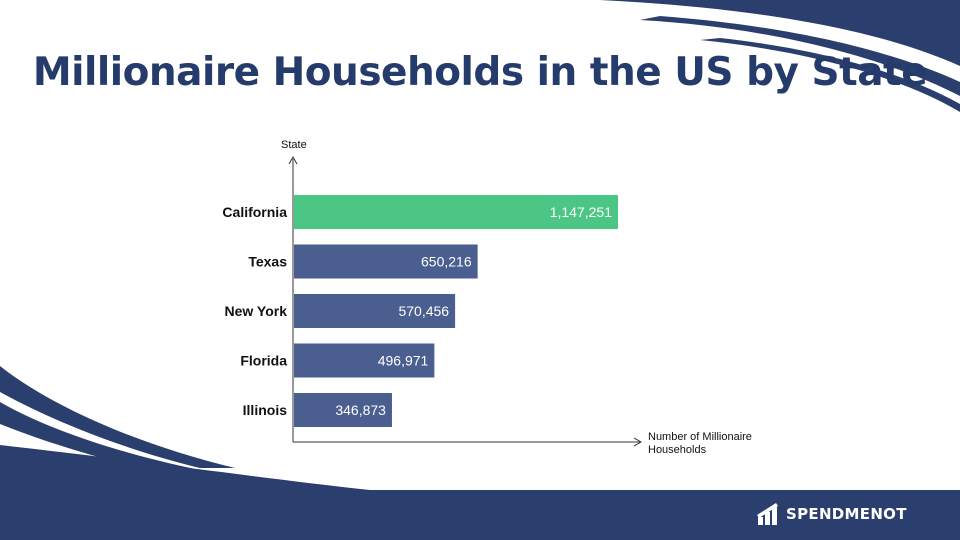 The width and height of the screenshot is (960, 540). What do you see at coordinates (423, 311) in the screenshot?
I see `value-label-new-york: 570,456` at bounding box center [423, 311].